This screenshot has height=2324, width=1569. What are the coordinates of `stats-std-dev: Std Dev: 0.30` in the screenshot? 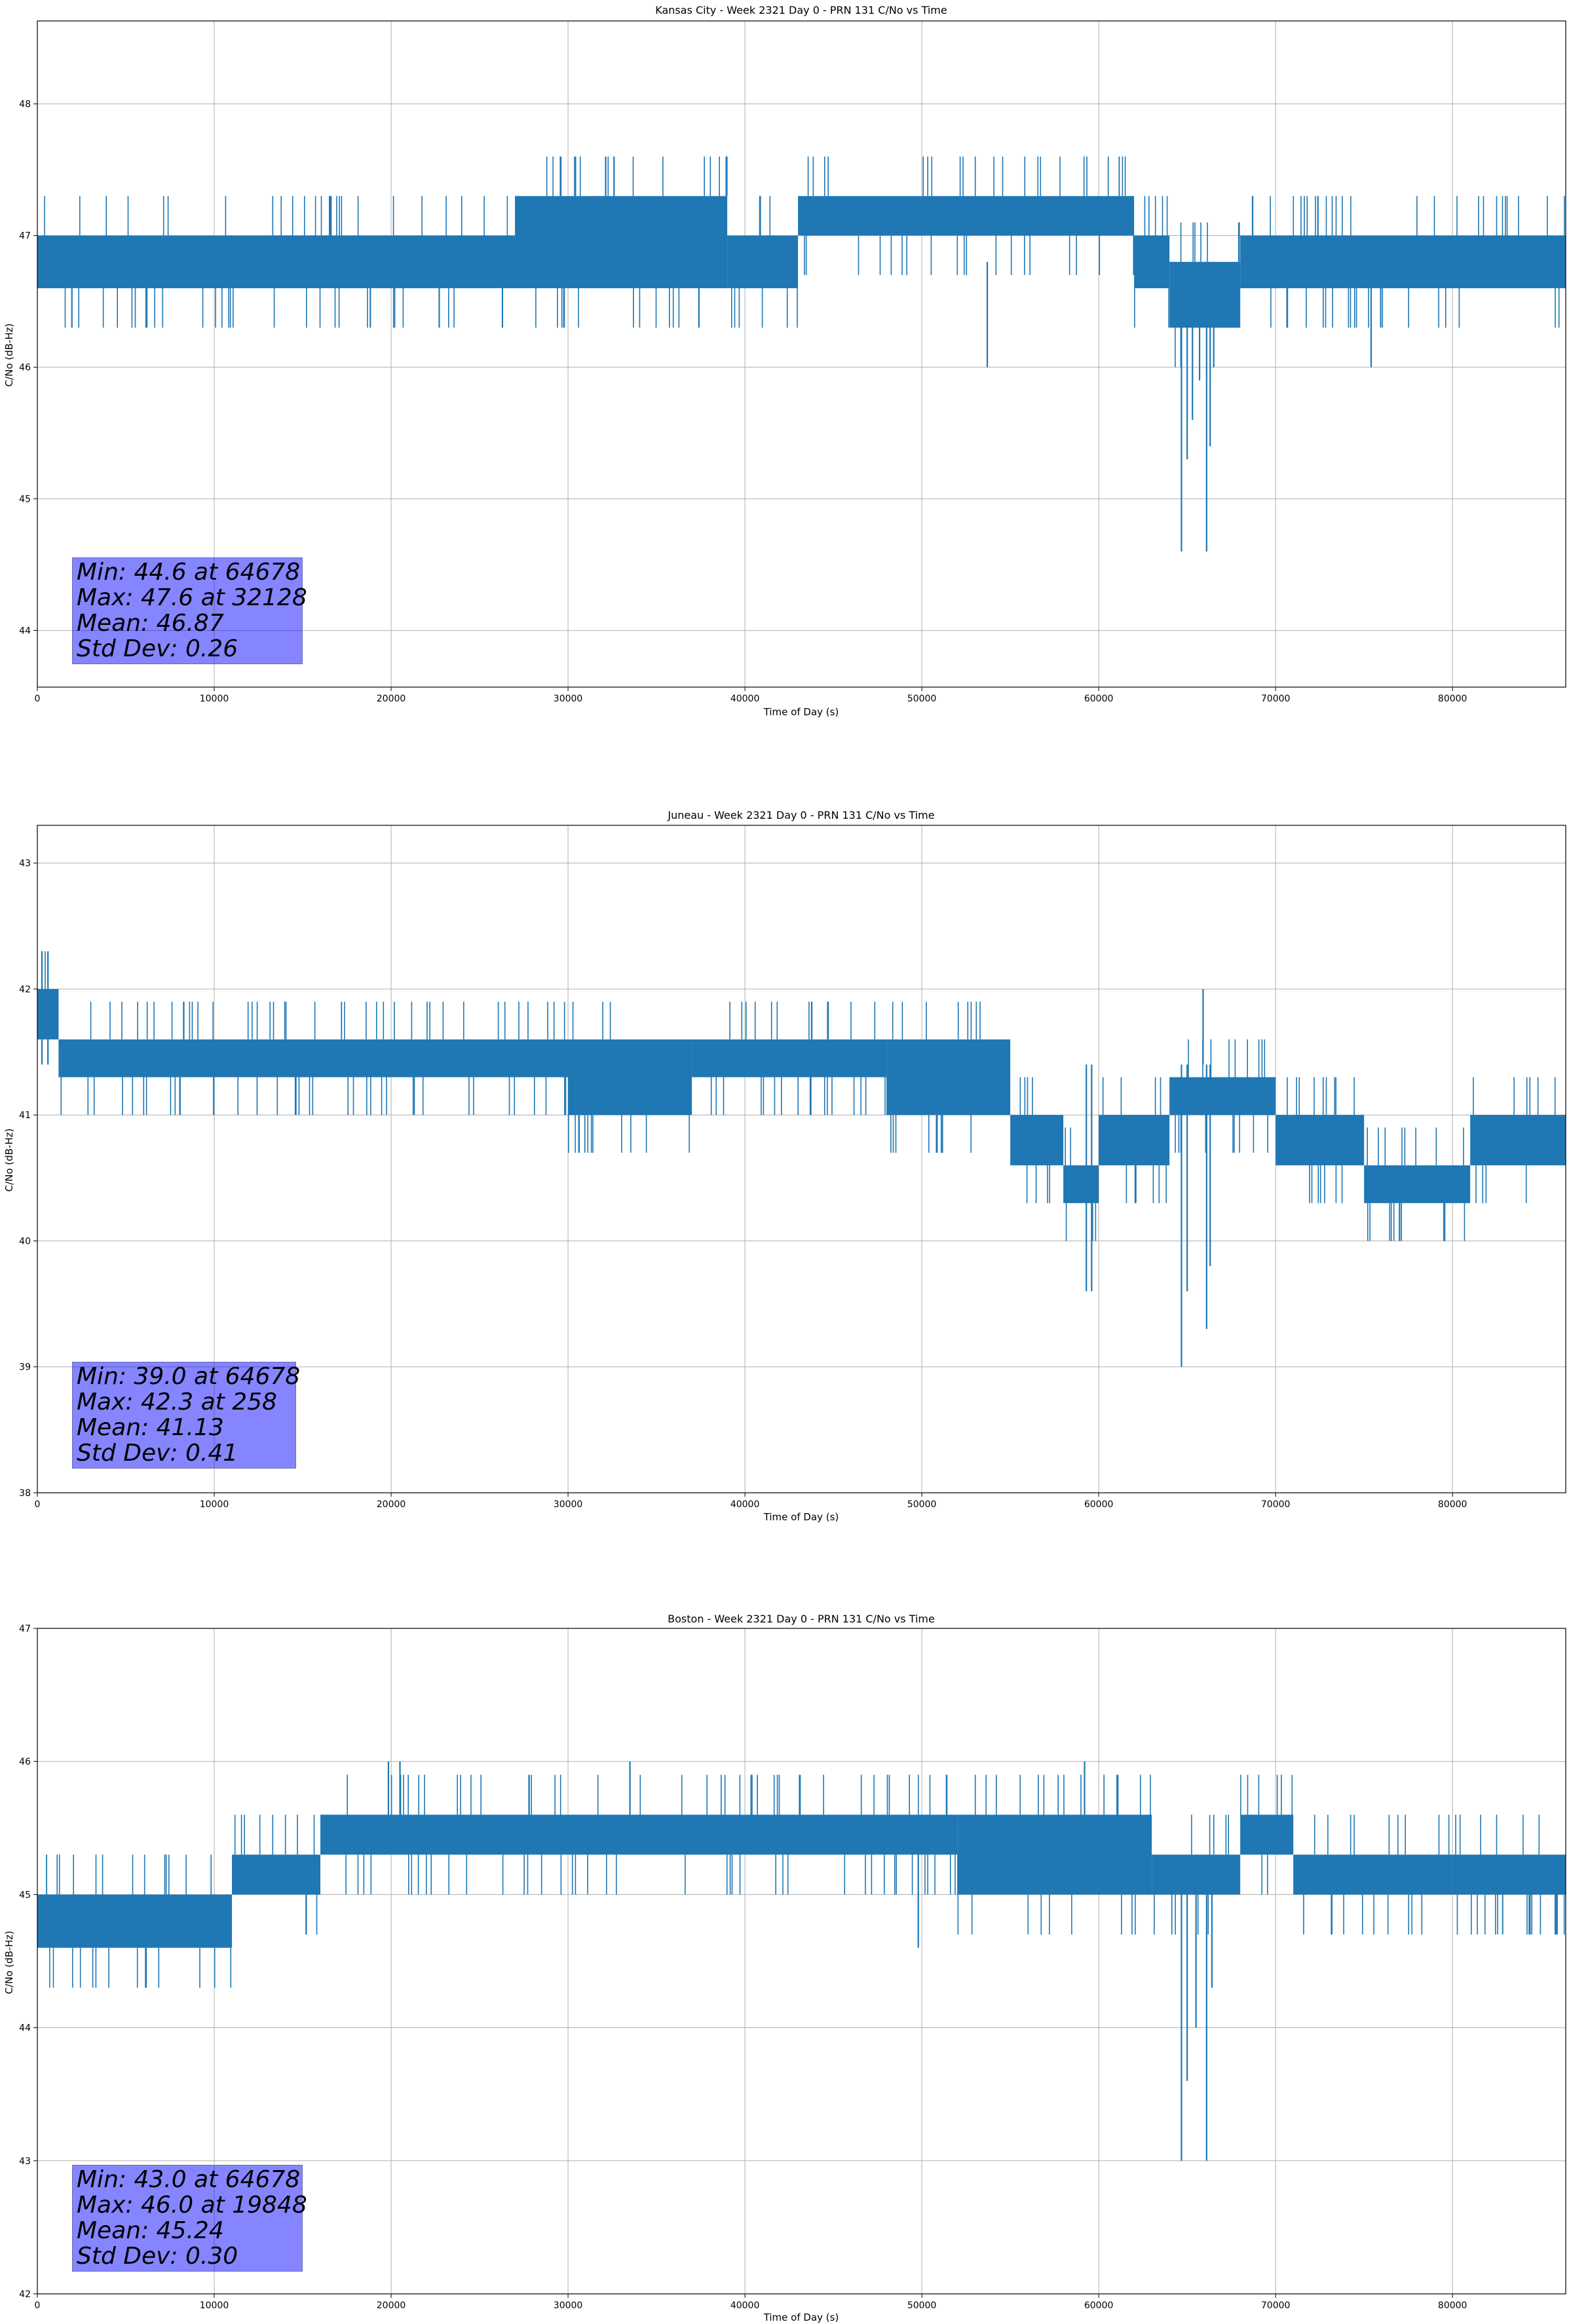 It's located at (157, 2256).